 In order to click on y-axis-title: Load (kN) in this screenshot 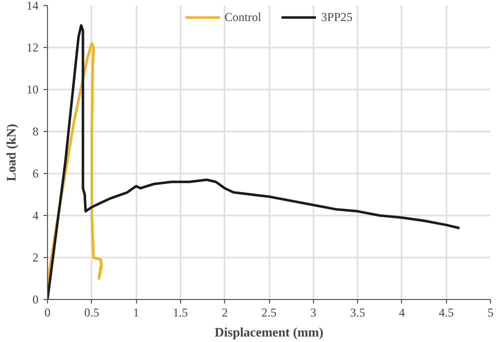, I will do `click(11, 153)`.